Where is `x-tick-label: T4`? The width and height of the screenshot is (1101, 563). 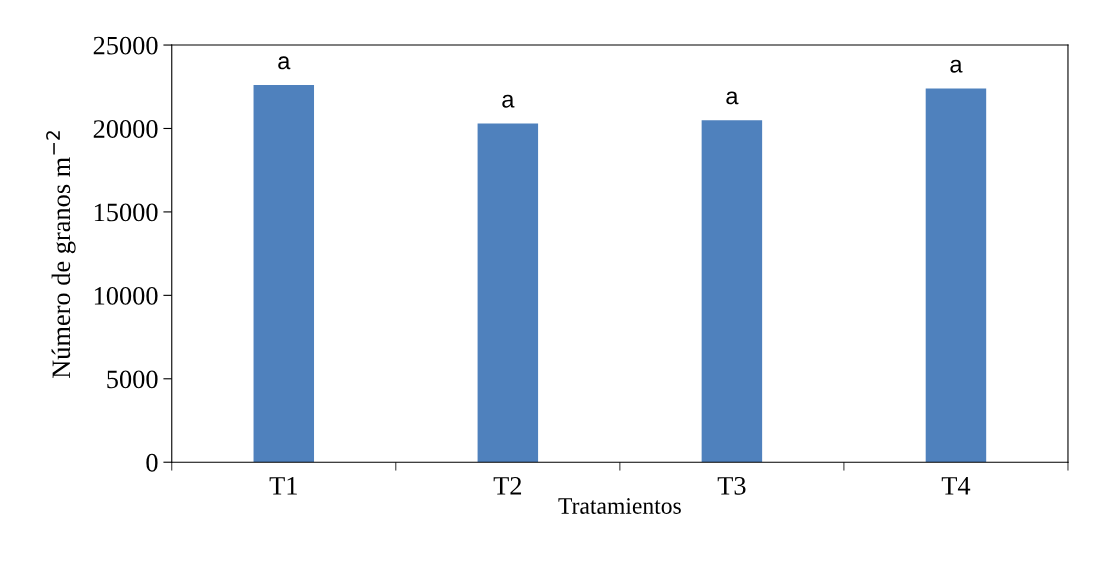
x-tick-label: T4 is located at coordinates (956, 486).